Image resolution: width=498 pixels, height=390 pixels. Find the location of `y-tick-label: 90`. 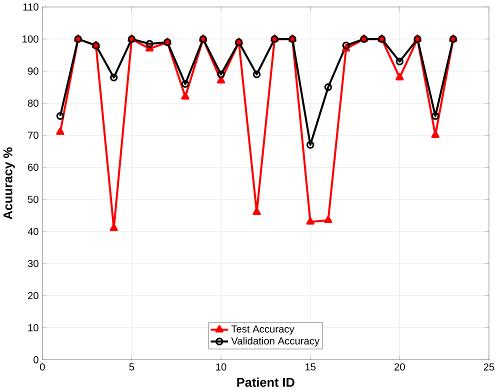

y-tick-label: 90 is located at coordinates (33, 71).